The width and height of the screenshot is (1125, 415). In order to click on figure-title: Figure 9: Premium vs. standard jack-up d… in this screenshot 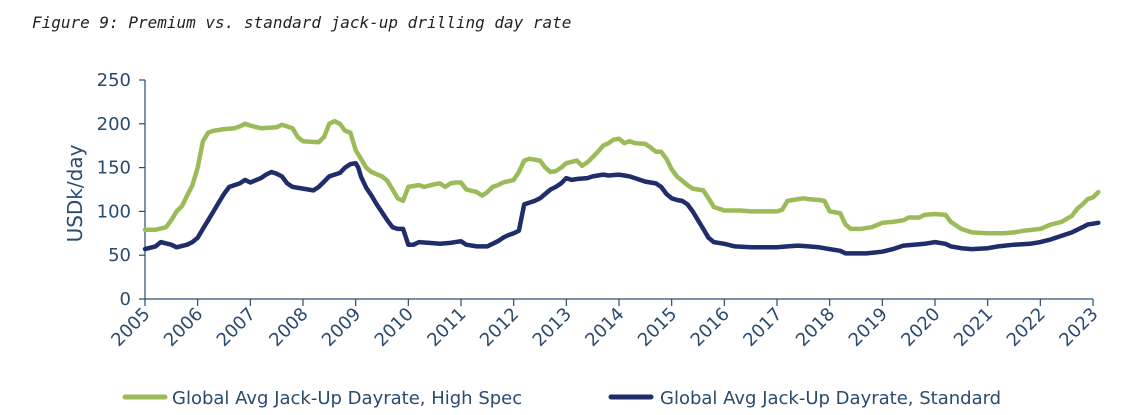, I will do `click(302, 22)`.